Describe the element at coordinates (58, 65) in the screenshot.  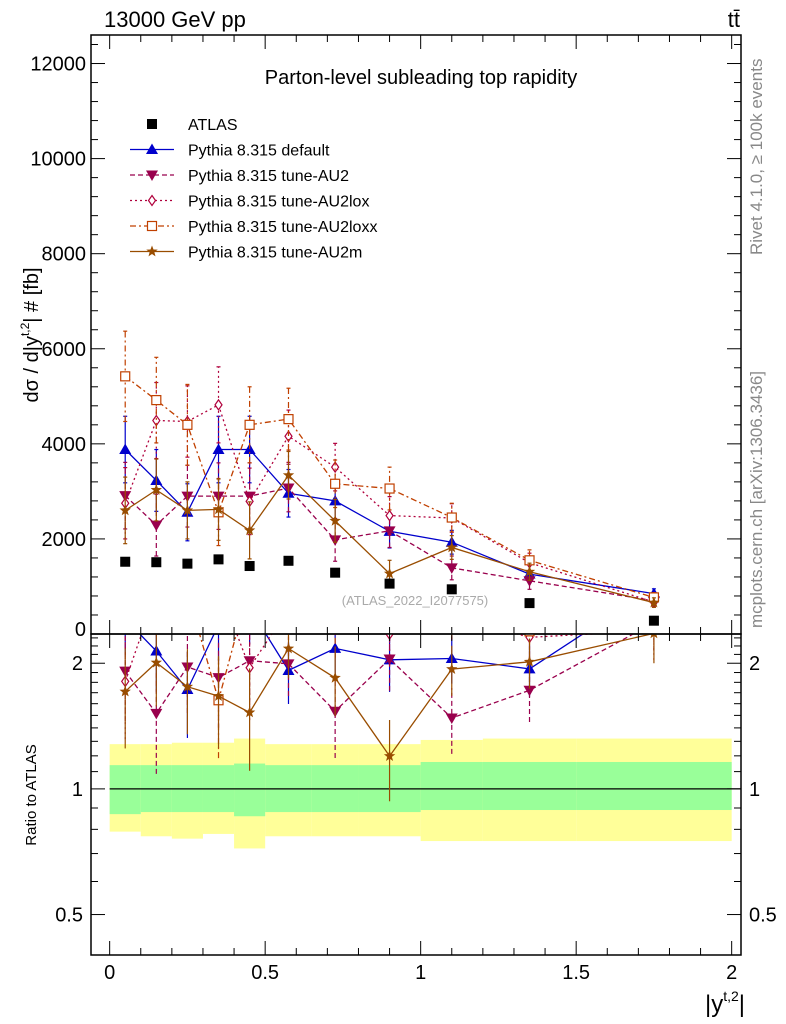
I see `y-tick-label: 12000` at that location.